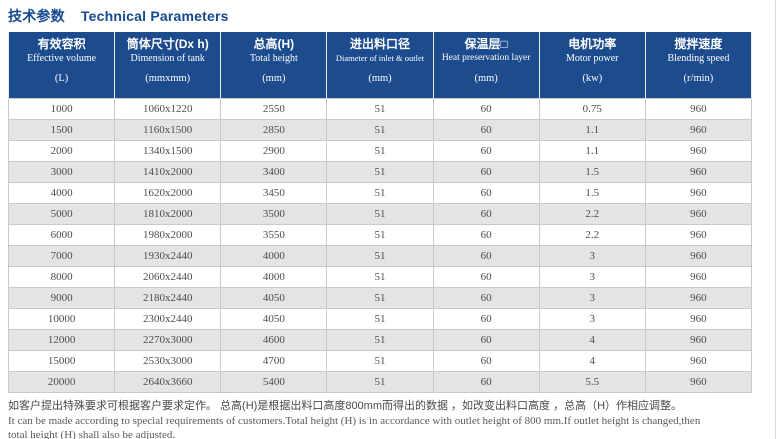 This screenshot has width=780, height=439. What do you see at coordinates (698, 65) in the screenshot?
I see `header-cell: 搅拌速度 Blending speed (r/min)` at bounding box center [698, 65].